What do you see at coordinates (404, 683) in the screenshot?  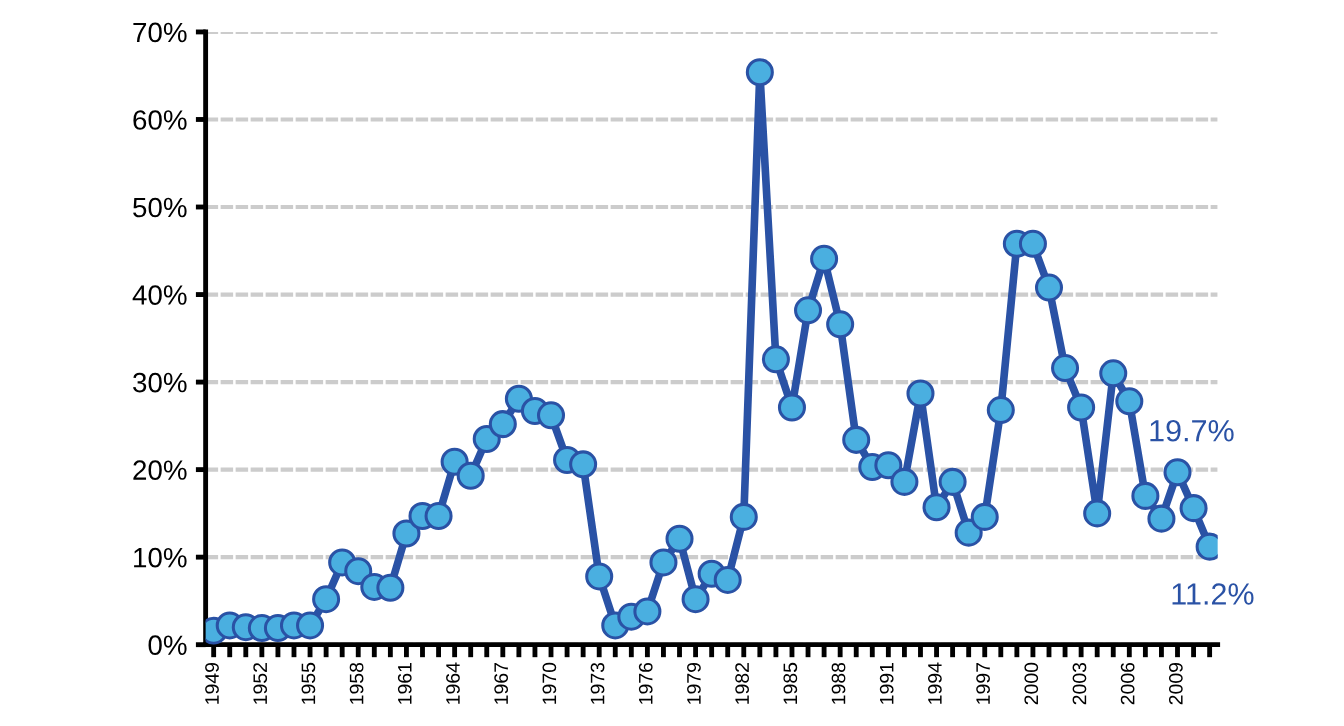 I see `x-tick-label: 1961` at bounding box center [404, 683].